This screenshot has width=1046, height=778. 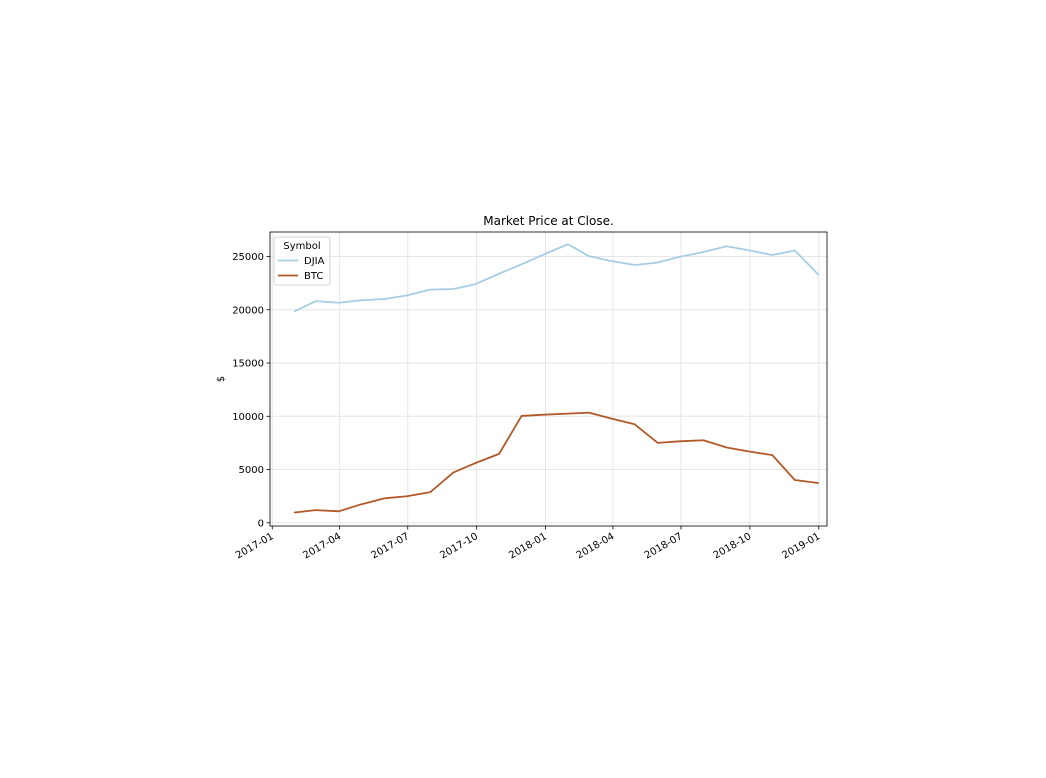 What do you see at coordinates (248, 364) in the screenshot?
I see `y-tick-label: 15000` at bounding box center [248, 364].